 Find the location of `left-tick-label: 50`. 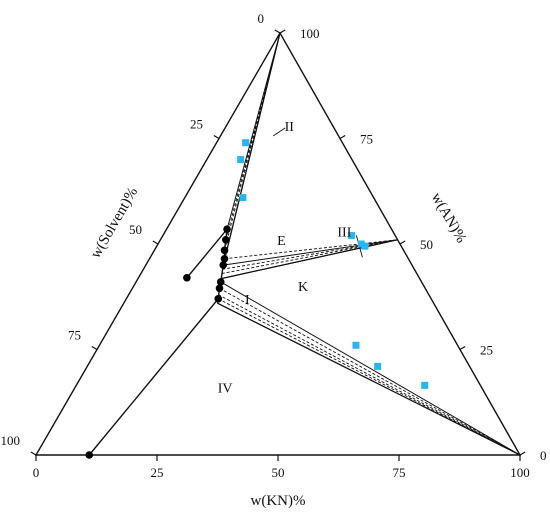

left-tick-label: 50 is located at coordinates (135, 229).